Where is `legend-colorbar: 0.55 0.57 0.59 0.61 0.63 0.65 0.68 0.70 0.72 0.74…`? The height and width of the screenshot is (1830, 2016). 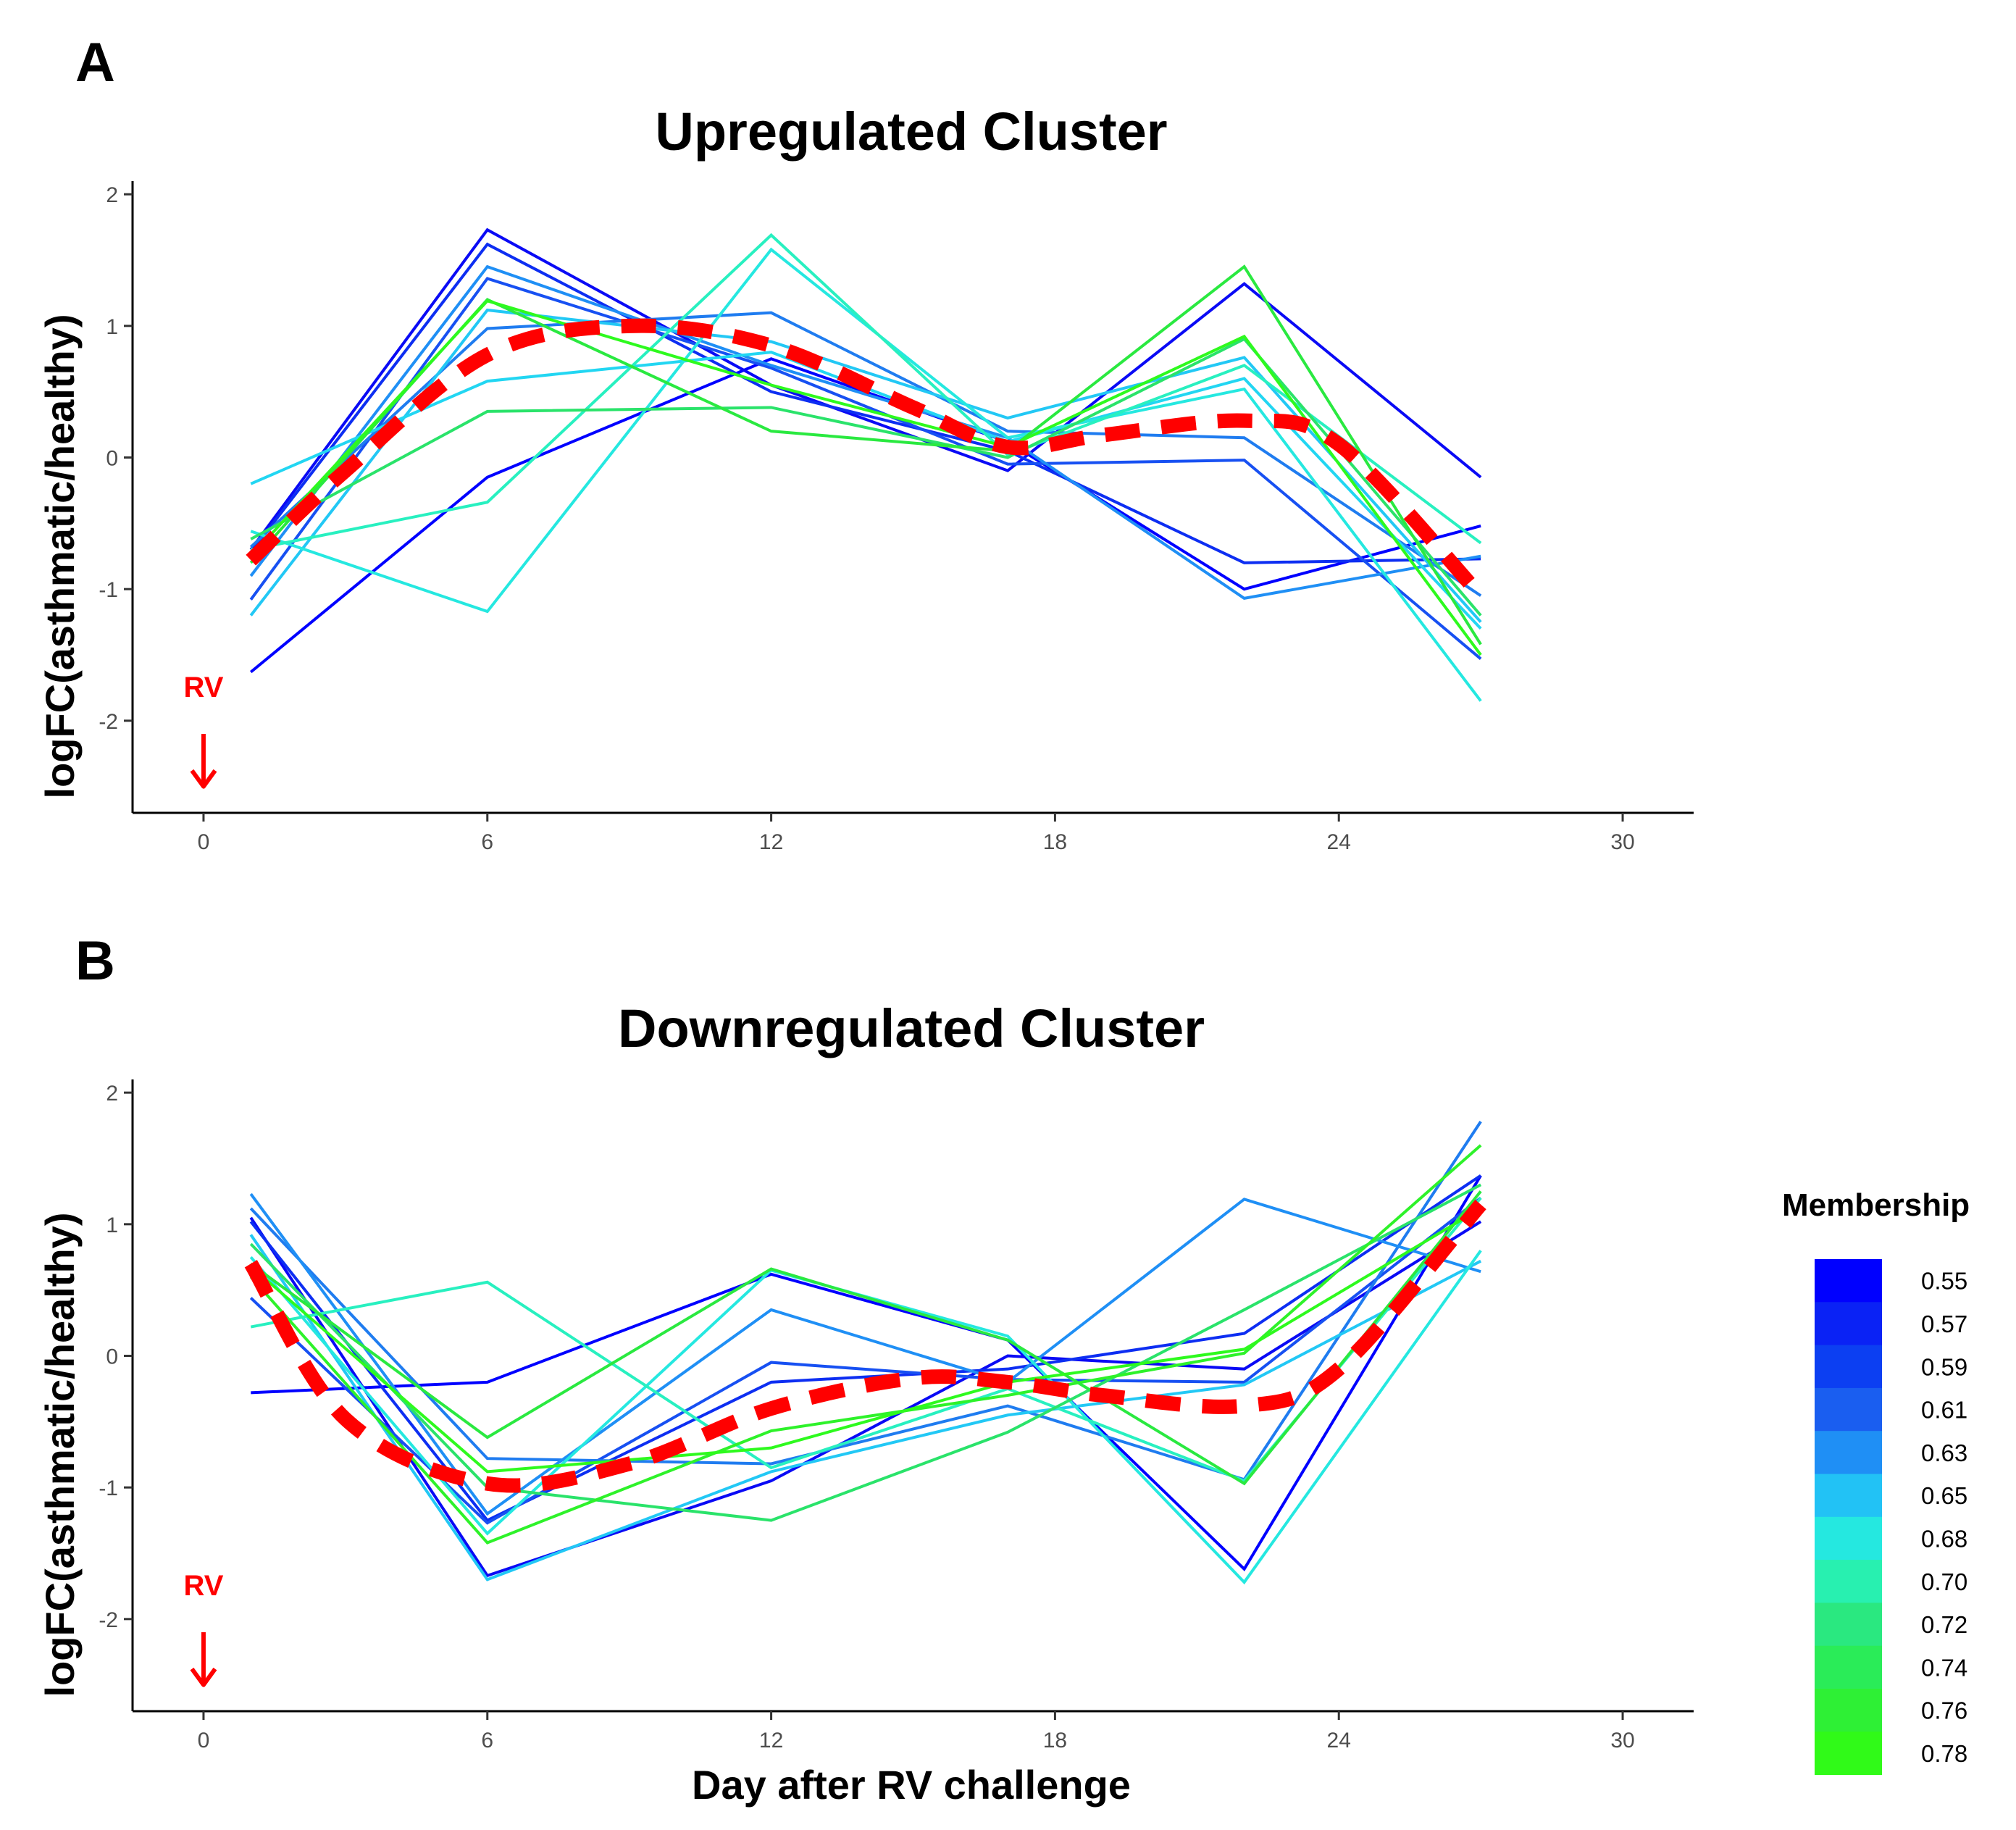
legend-colorbar: 0.55 0.57 0.59 0.61 0.63 0.65 0.68 0.70 0.72 0.74… is located at coordinates (1891, 1517).